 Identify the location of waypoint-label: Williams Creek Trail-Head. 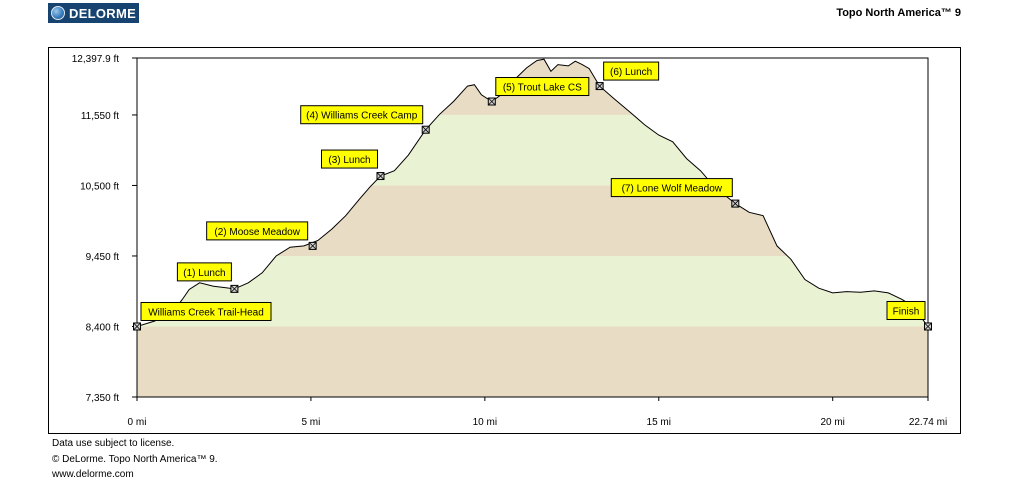
(206, 312).